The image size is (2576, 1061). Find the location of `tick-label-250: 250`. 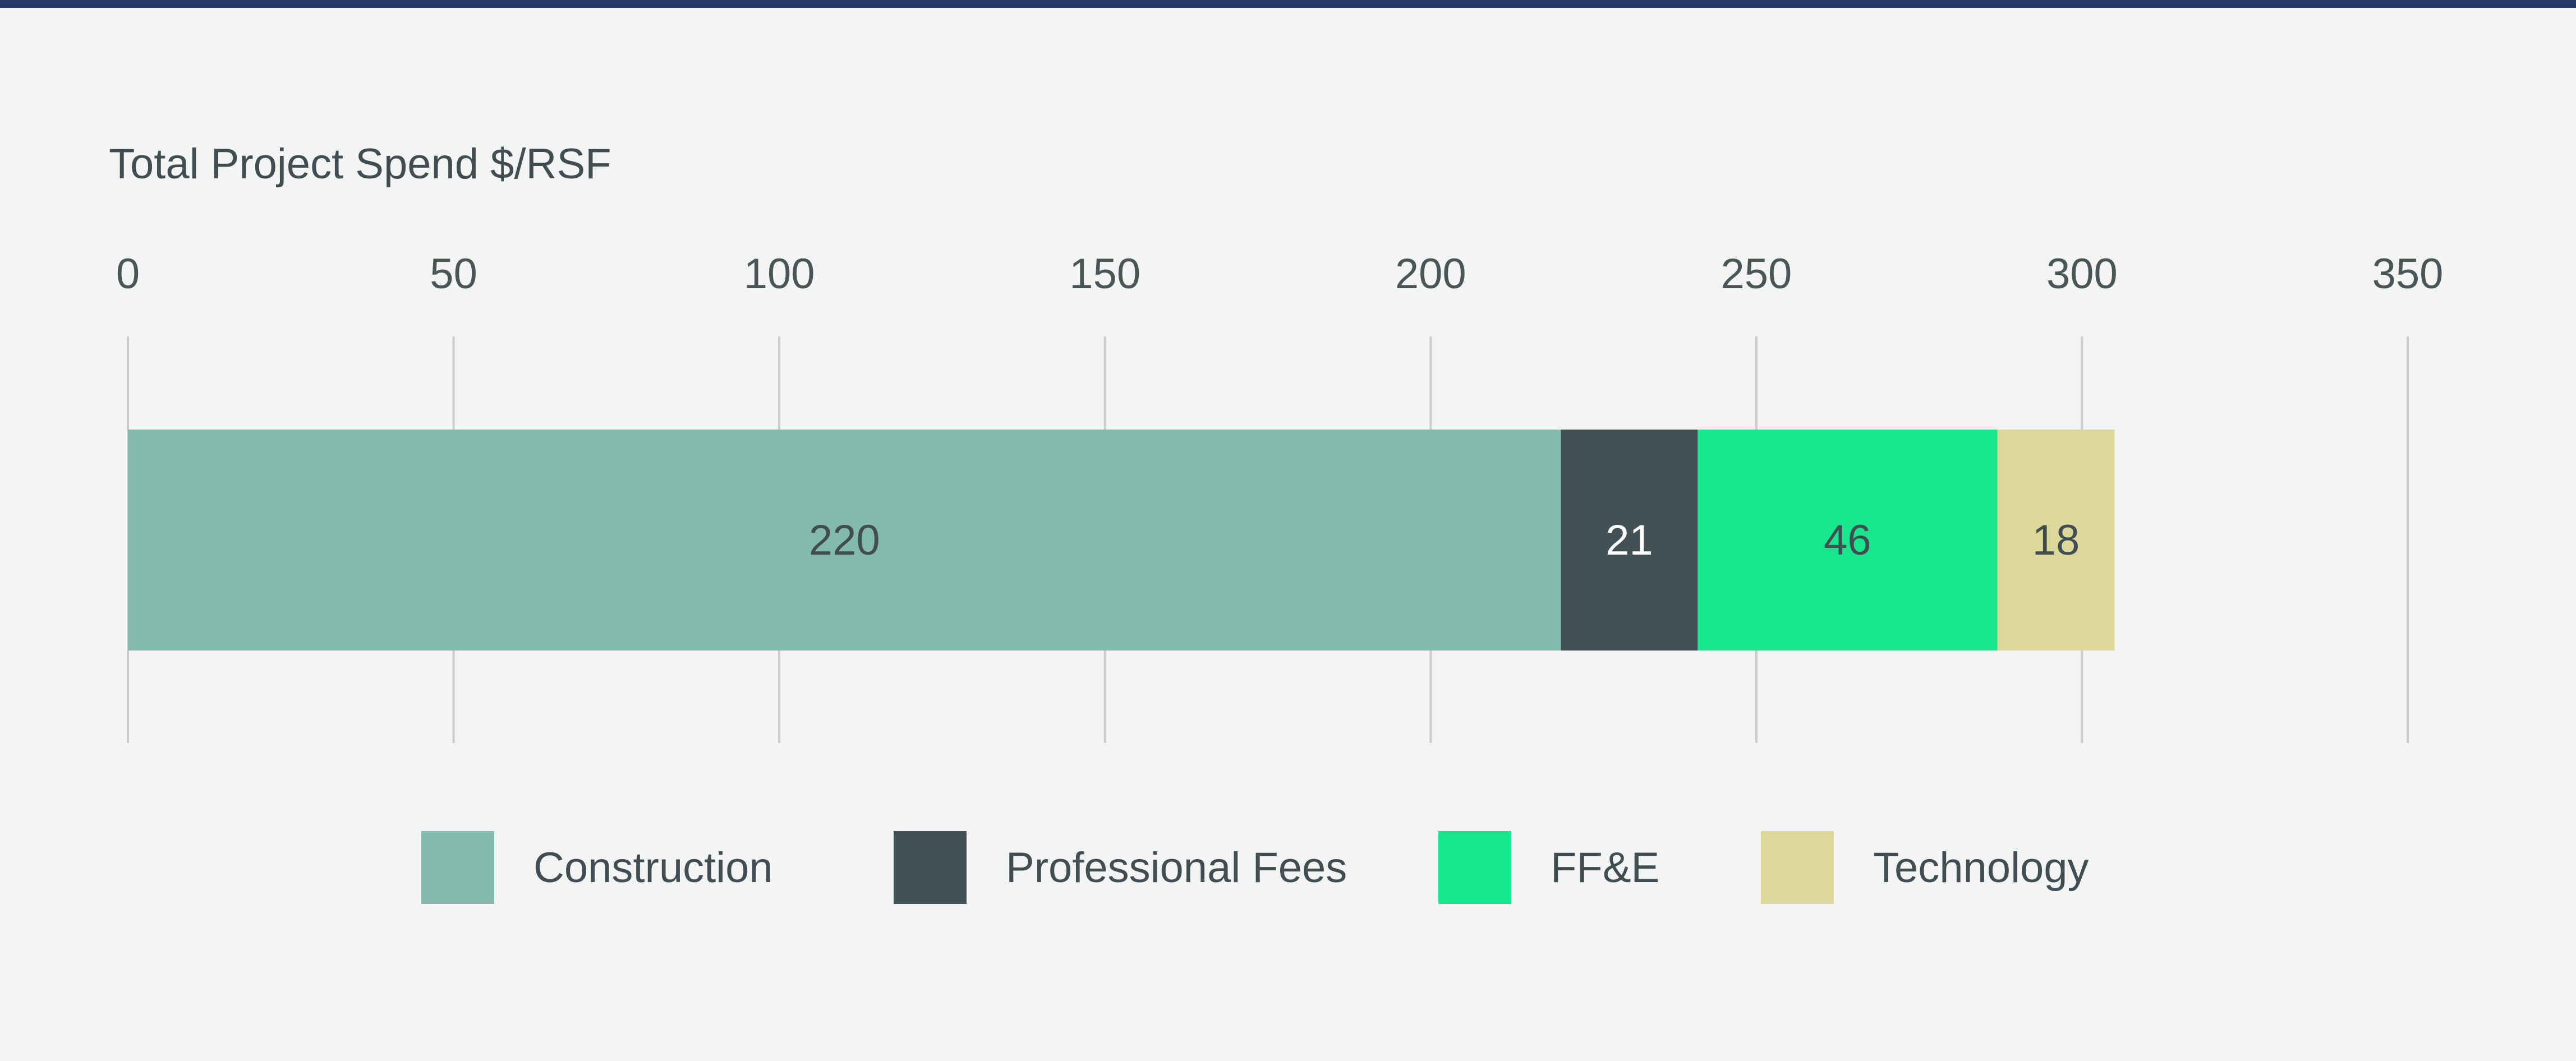

tick-label-250: 250 is located at coordinates (1757, 274).